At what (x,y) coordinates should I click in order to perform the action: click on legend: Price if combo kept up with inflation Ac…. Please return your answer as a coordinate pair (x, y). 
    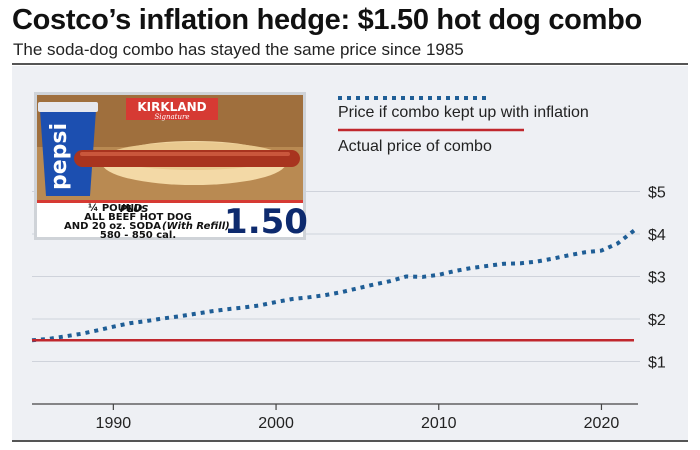
    Looking at the image, I should click on (463, 125).